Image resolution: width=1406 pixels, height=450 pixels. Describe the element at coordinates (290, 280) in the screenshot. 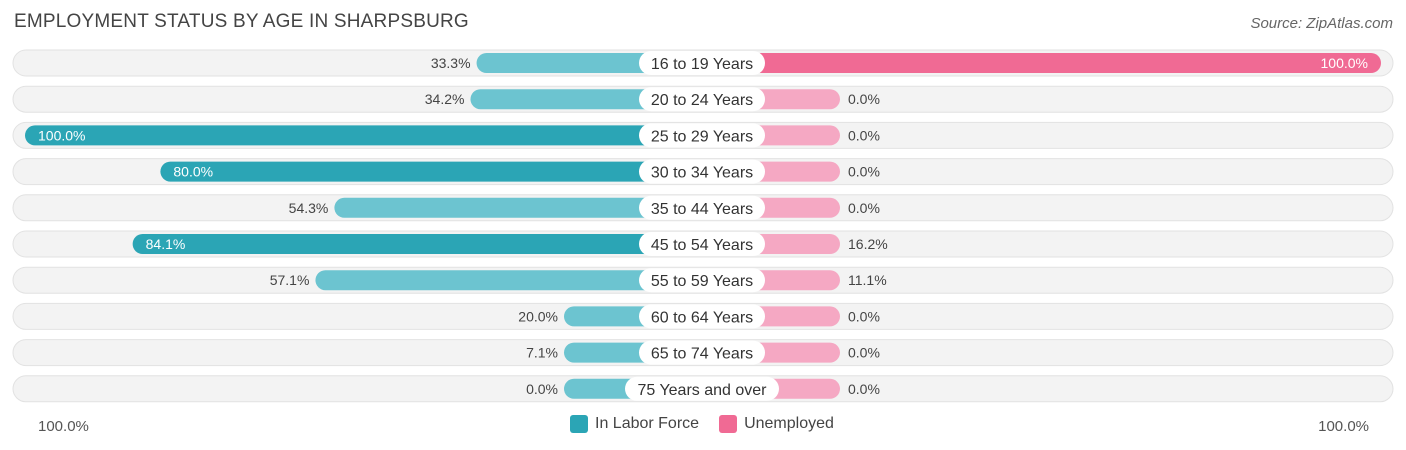

I see `value-label-labor-force: 57.1%` at that location.